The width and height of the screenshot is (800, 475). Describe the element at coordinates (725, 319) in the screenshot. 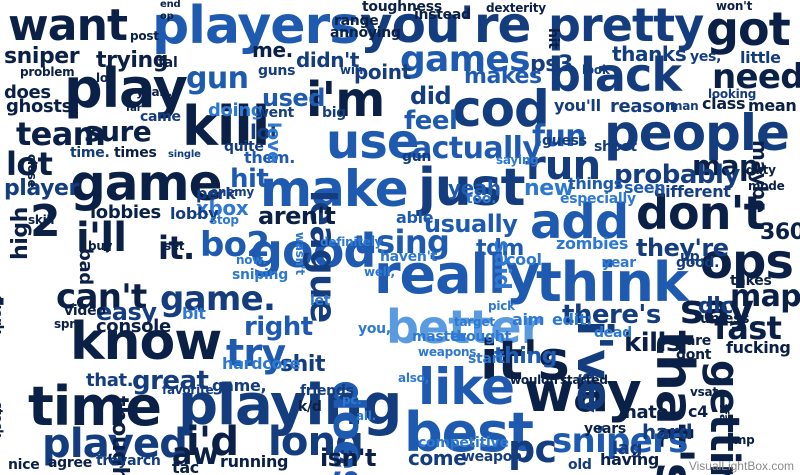

I see `cloud-word: unless` at that location.